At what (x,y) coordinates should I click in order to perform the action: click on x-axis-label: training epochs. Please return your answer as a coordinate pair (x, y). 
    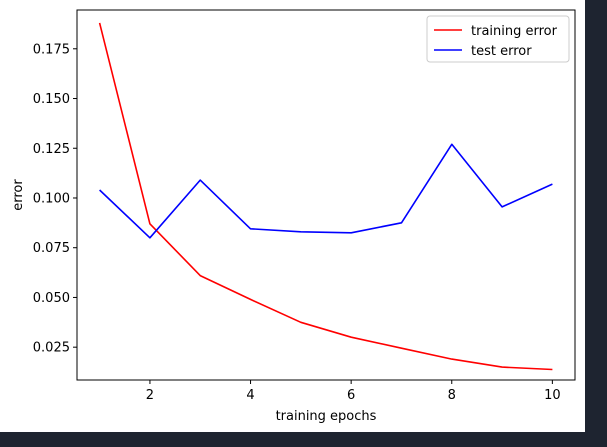
    Looking at the image, I should click on (326, 416).